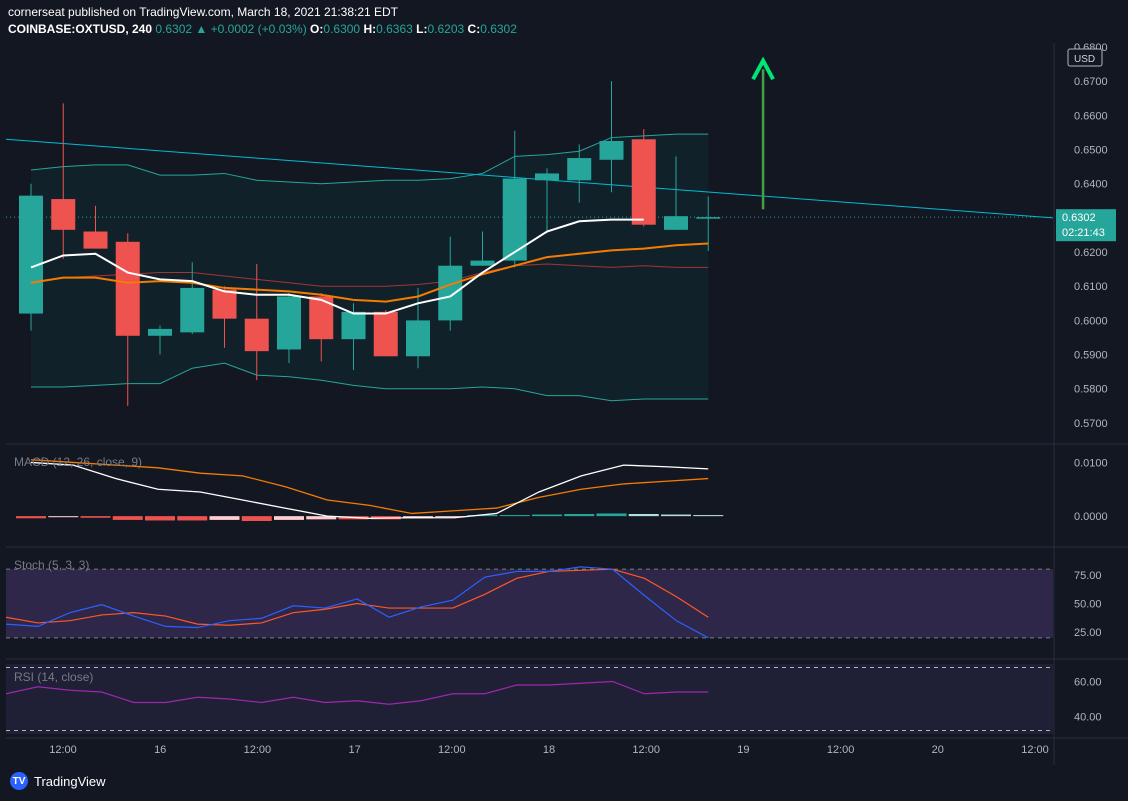 This screenshot has height=801, width=1128. What do you see at coordinates (369, 275) in the screenshot?
I see `bollinger-basis-line` at bounding box center [369, 275].